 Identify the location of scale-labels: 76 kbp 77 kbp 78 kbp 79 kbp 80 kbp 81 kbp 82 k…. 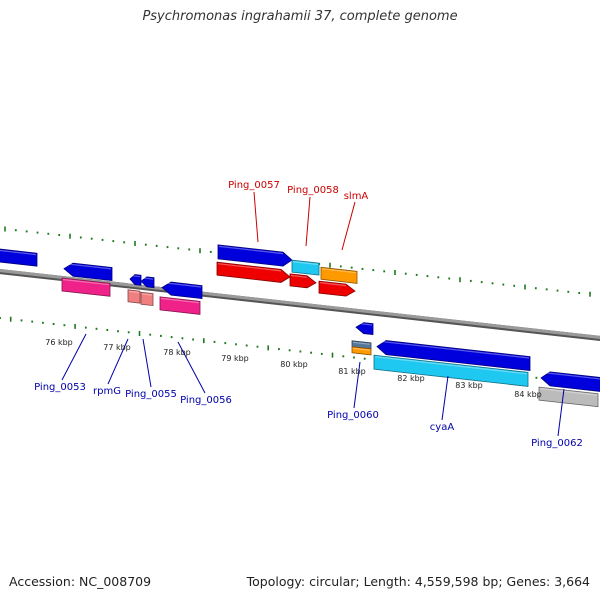
(293, 368).